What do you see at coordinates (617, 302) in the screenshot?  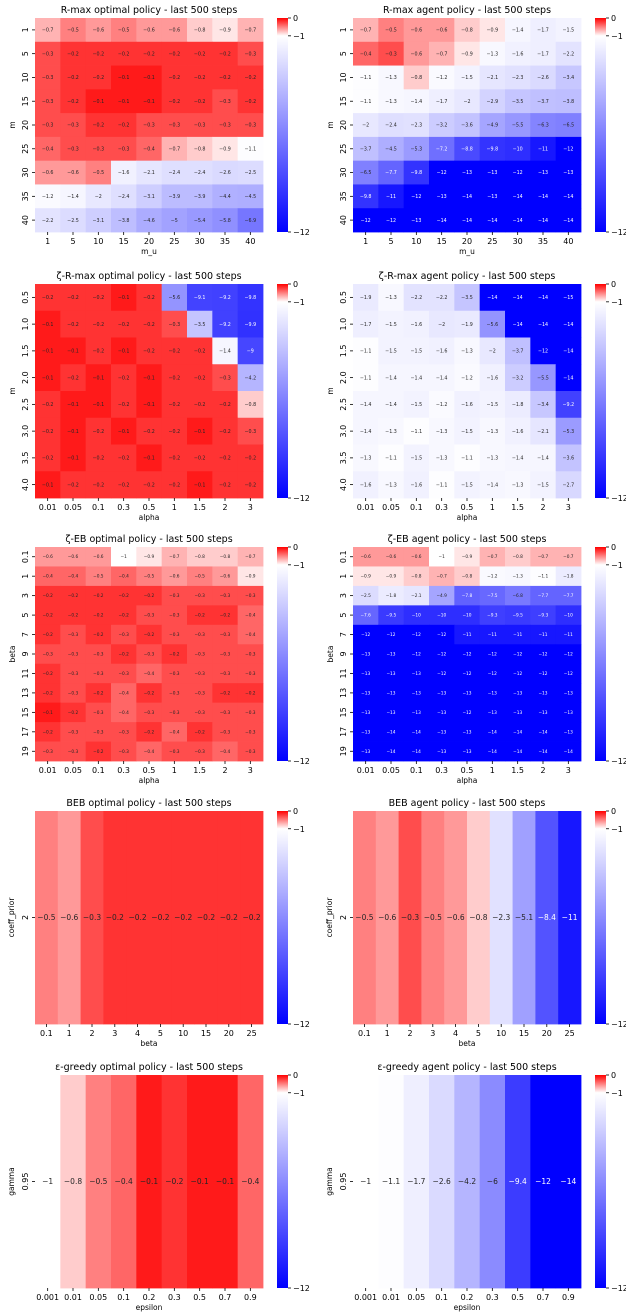 I see `colorbar-tick-label: −1` at bounding box center [617, 302].